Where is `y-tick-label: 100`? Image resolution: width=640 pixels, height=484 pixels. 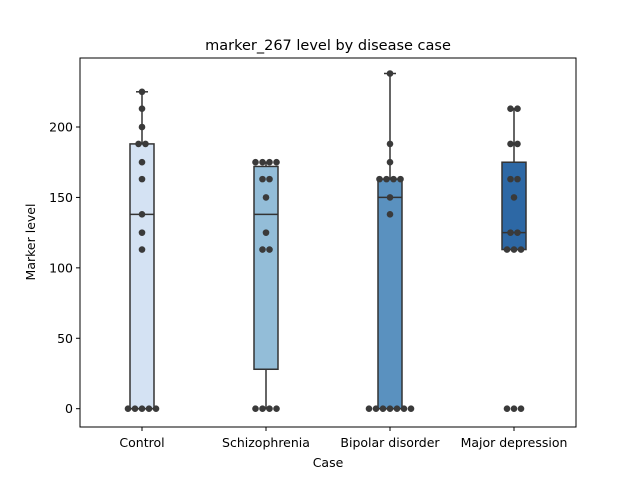
y-tick-label: 100 is located at coordinates (61, 267).